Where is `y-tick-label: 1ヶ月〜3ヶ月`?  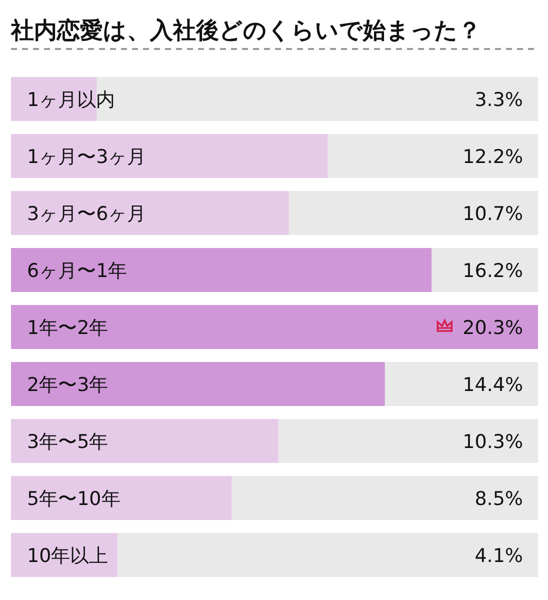 y-tick-label: 1ヶ月〜3ヶ月 is located at coordinates (86, 157).